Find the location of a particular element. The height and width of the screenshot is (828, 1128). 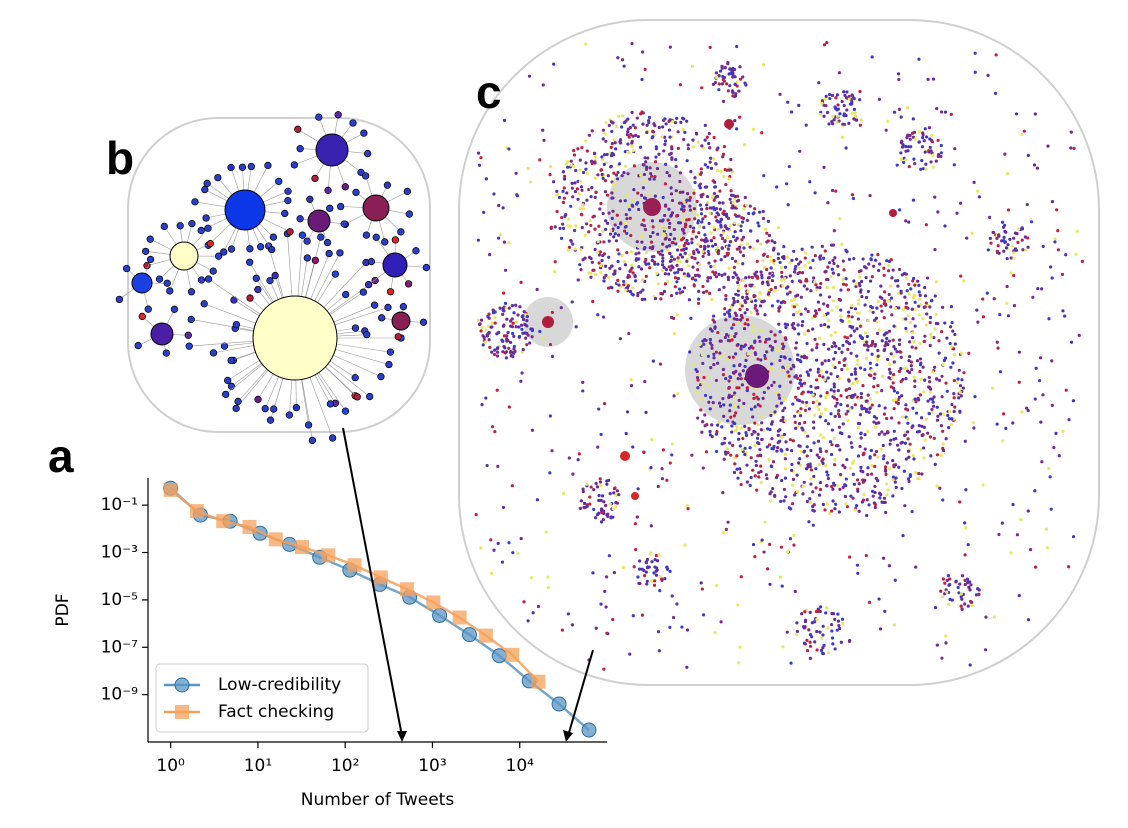

panel-label: c is located at coordinates (489, 92).